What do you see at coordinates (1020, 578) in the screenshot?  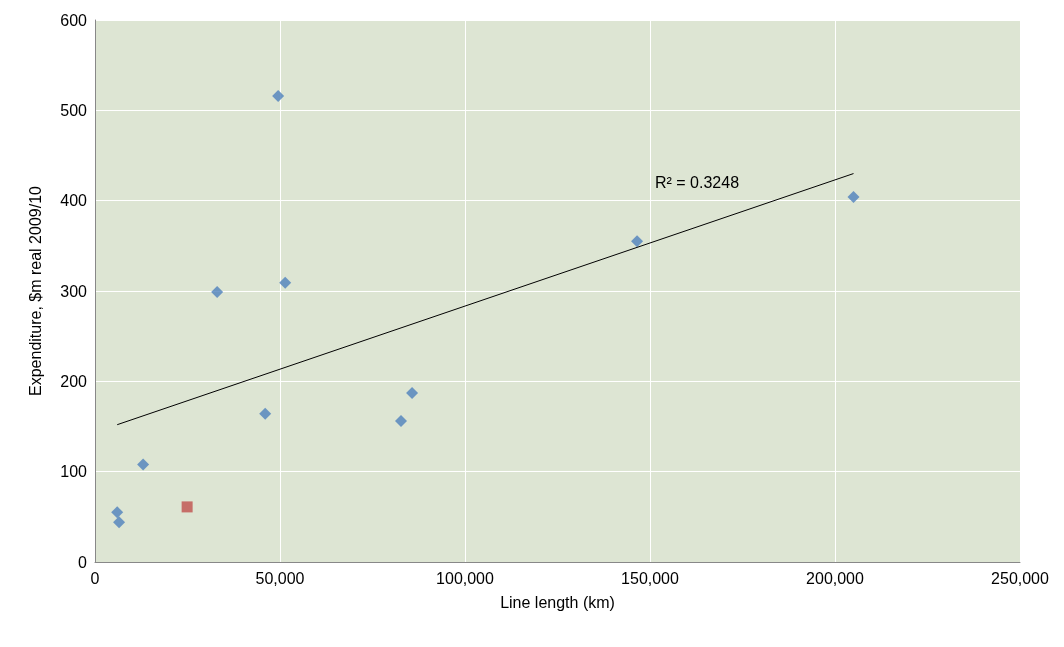 I see `x-tick-label: 250,000` at bounding box center [1020, 578].